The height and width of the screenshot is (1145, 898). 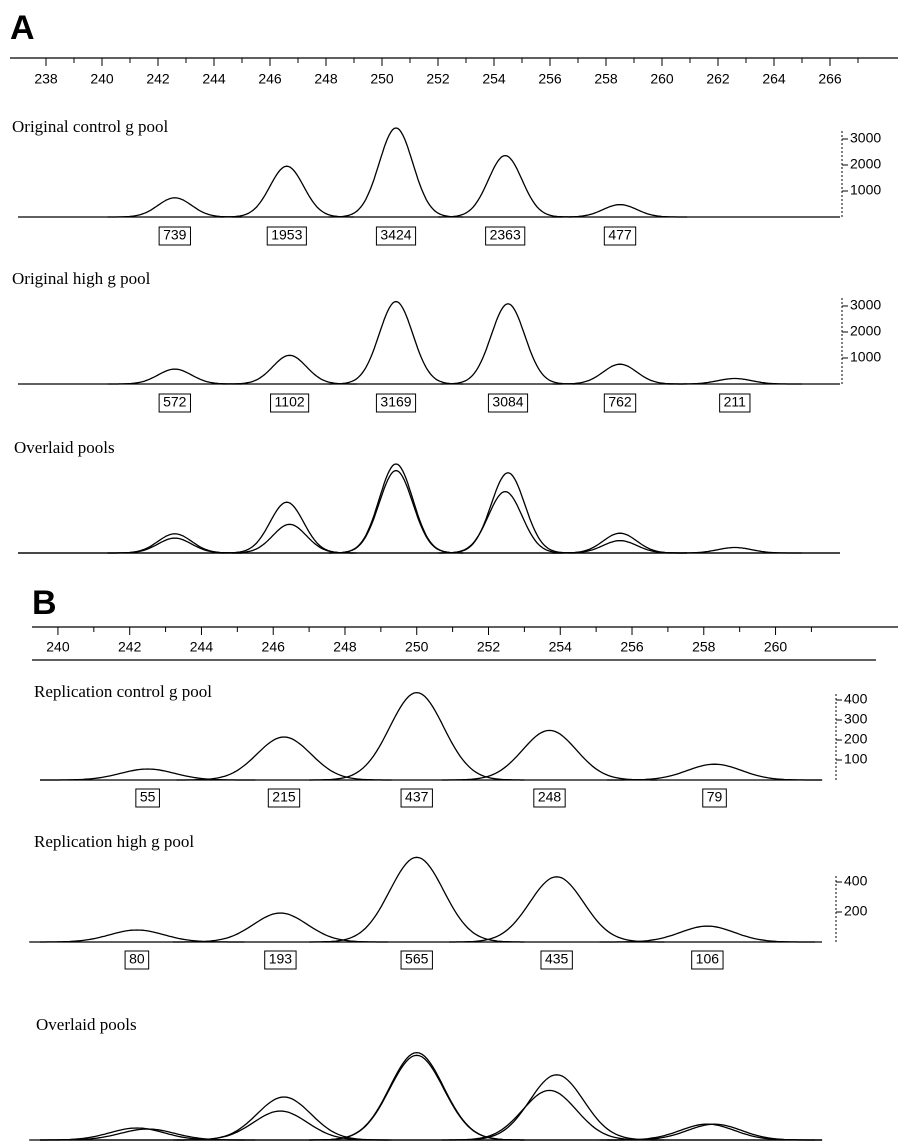 What do you see at coordinates (856, 699) in the screenshot?
I see `y-tick-label: 400` at bounding box center [856, 699].